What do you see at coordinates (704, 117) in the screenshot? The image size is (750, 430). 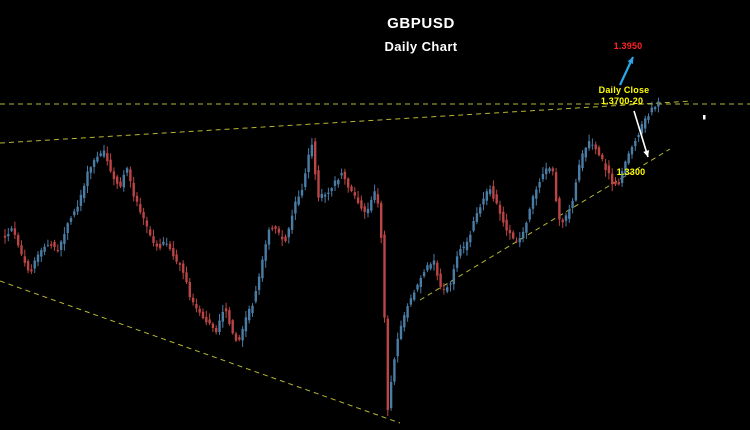 I see `cursor-tick-mark` at bounding box center [704, 117].